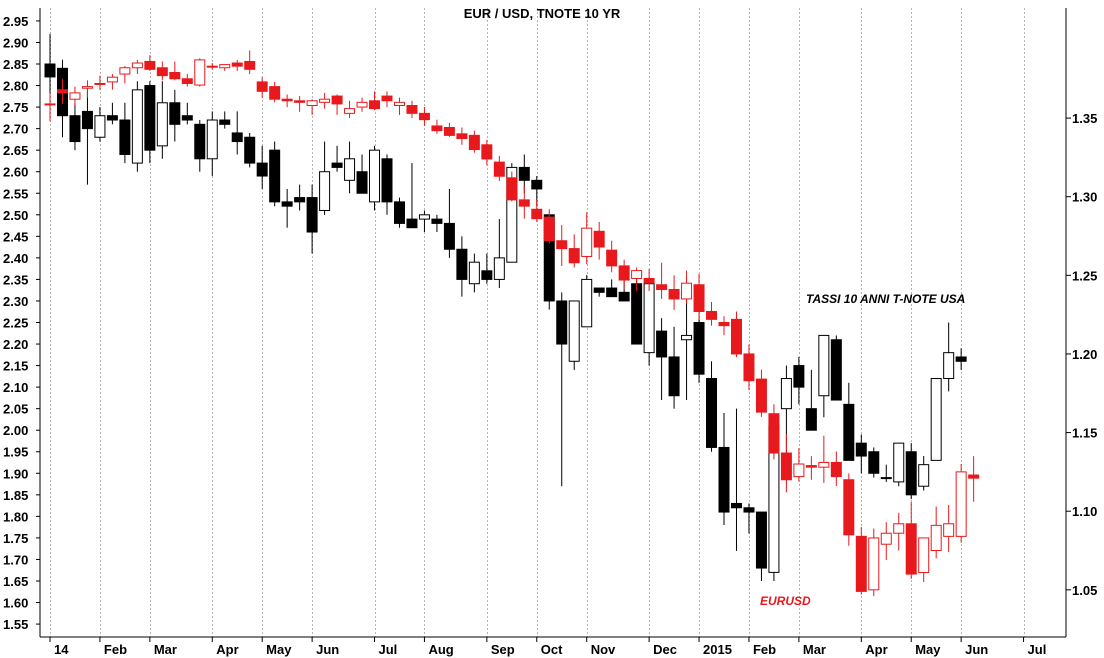  I want to click on x-tick-label: 14, so click(61, 649).